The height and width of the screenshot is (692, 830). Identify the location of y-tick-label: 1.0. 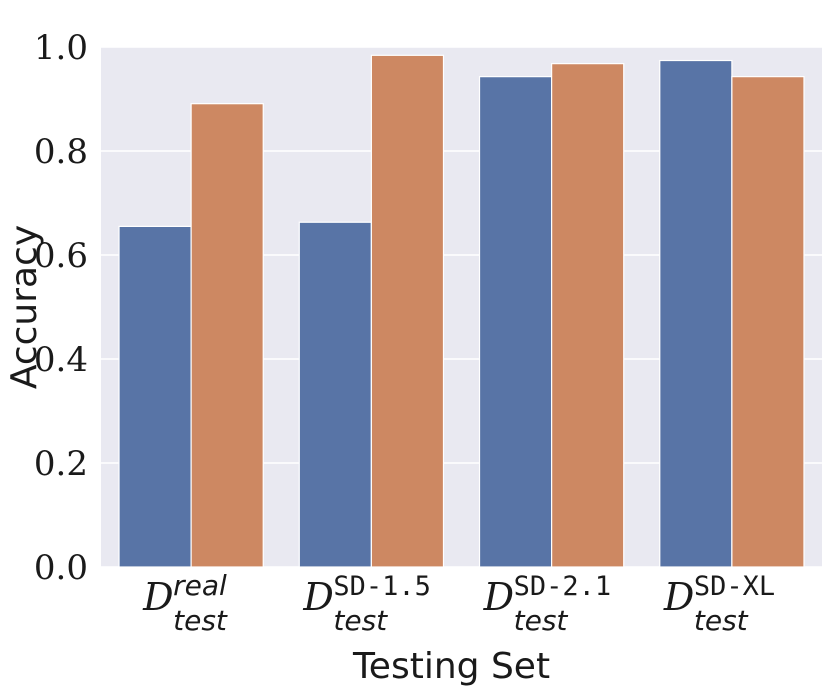
(61, 48).